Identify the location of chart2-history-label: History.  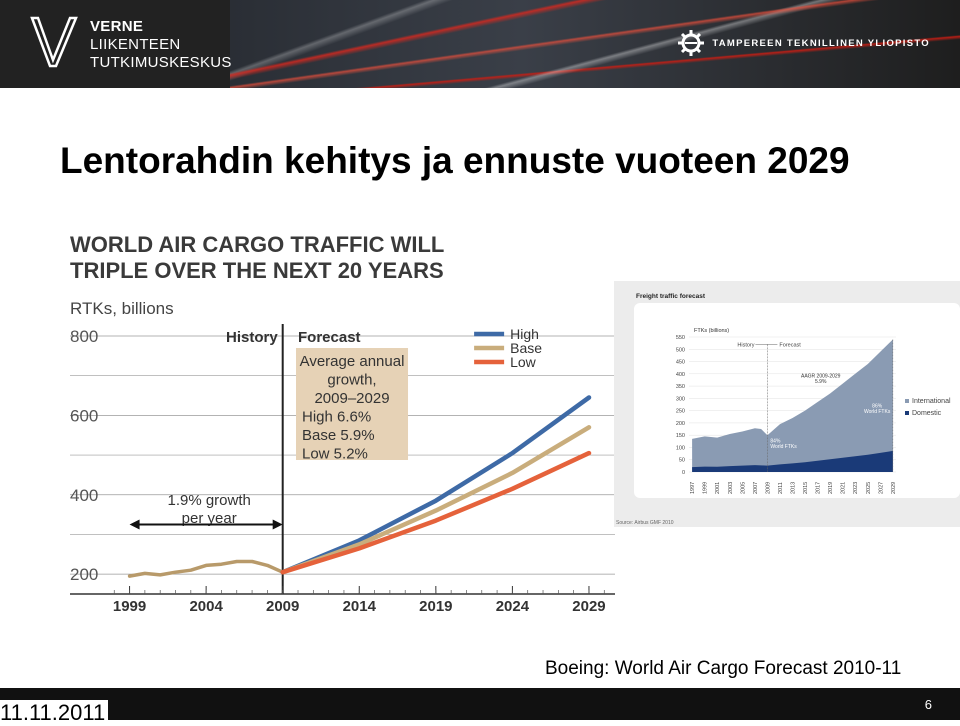
(745, 345).